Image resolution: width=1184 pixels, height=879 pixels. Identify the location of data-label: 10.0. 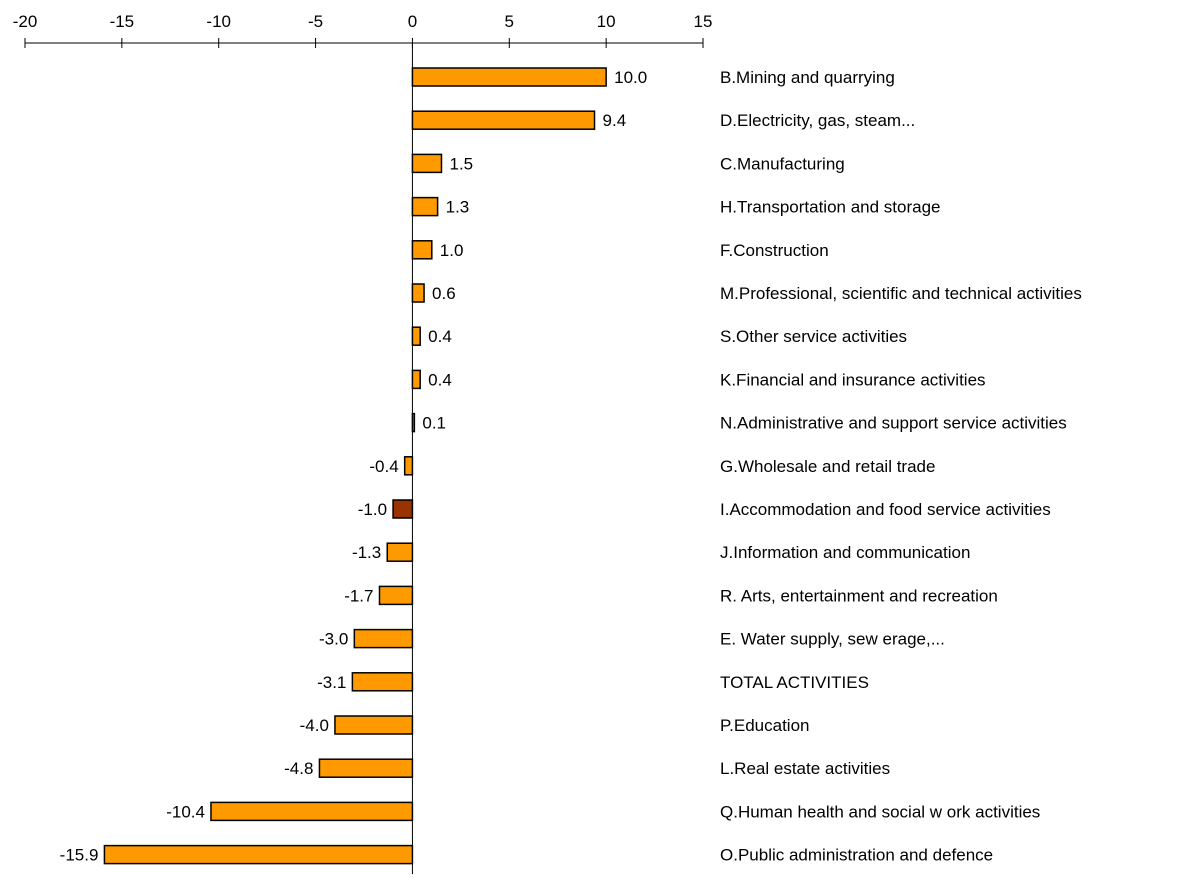
(630, 77).